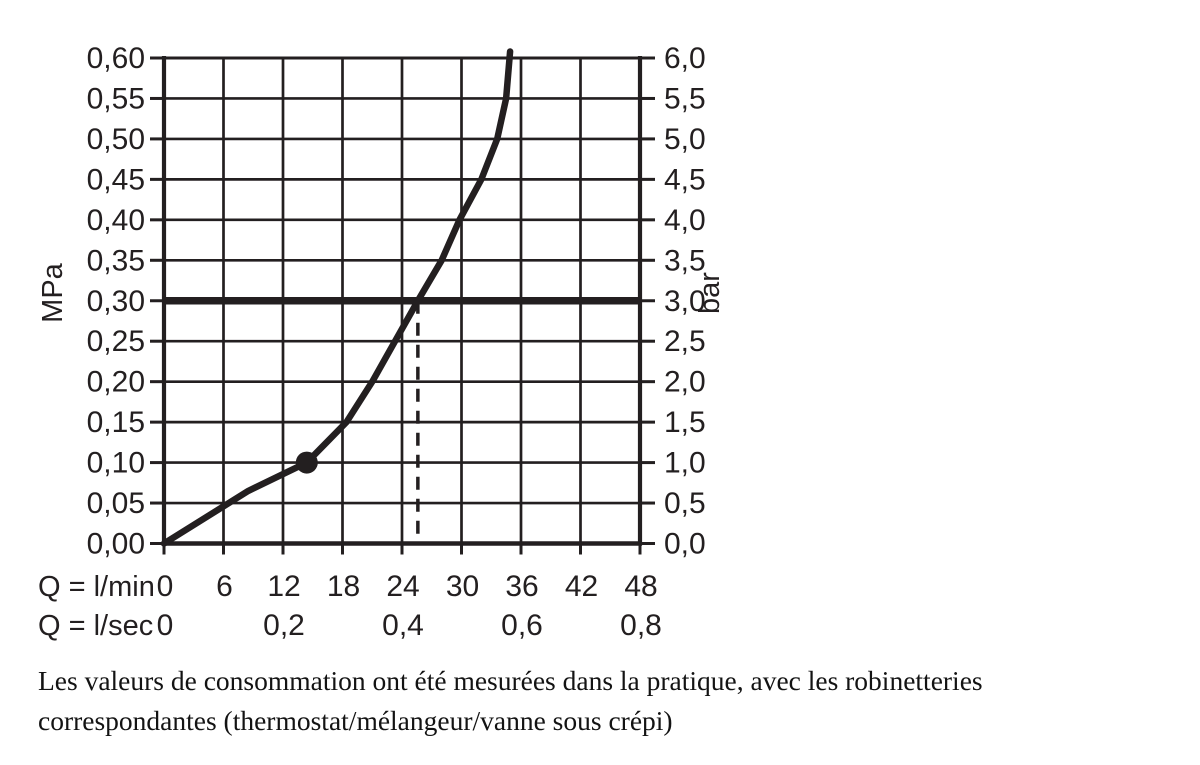 Image resolution: width=1200 pixels, height=765 pixels. What do you see at coordinates (685, 260) in the screenshot?
I see `y-right-tick-label: 3,5` at bounding box center [685, 260].